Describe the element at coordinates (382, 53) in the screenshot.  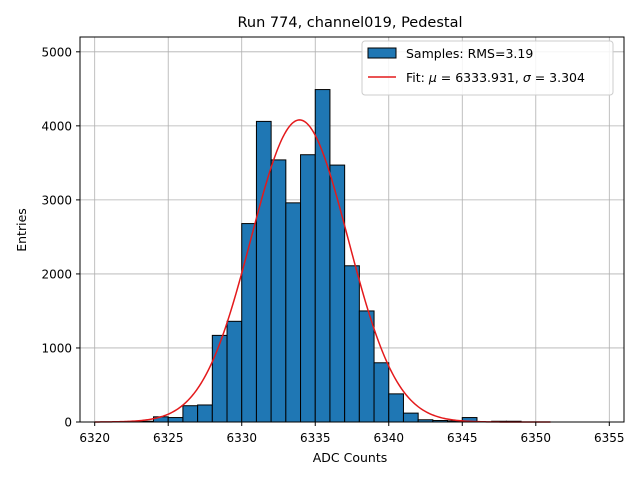
I see `legend-histogram-swatch` at that location.